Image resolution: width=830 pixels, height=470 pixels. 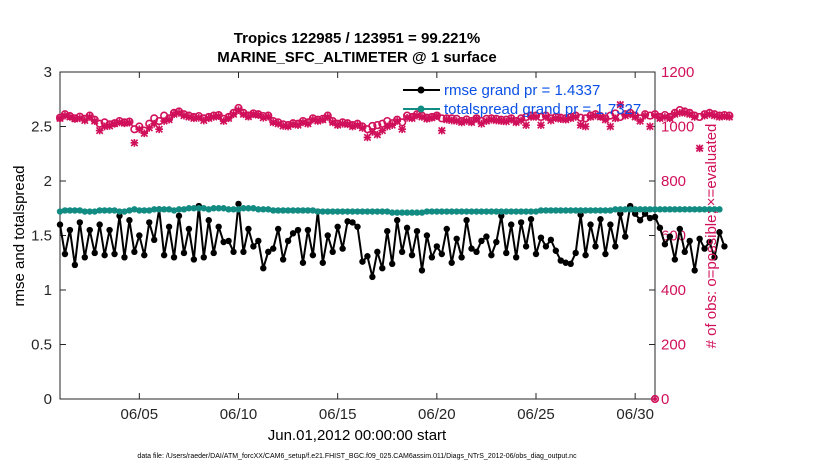 I want to click on y-tick-label: 0.5, so click(x=41, y=345).